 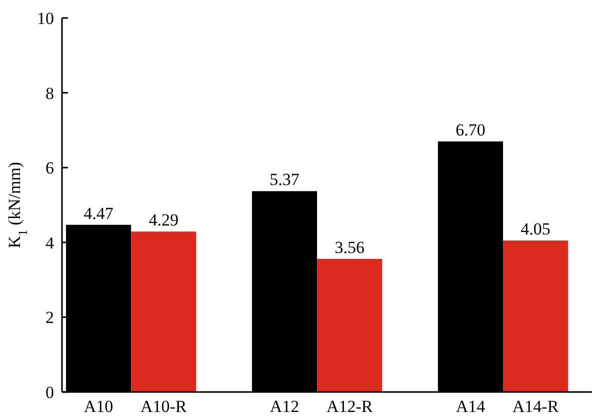 I want to click on x-tick-label: A10-R, so click(x=164, y=406).